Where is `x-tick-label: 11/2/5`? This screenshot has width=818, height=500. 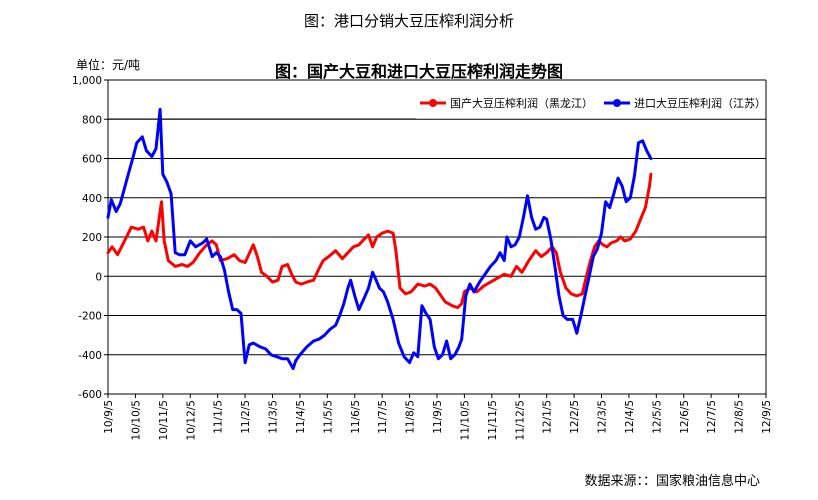 x-tick-label: 11/2/5 is located at coordinates (246, 417).